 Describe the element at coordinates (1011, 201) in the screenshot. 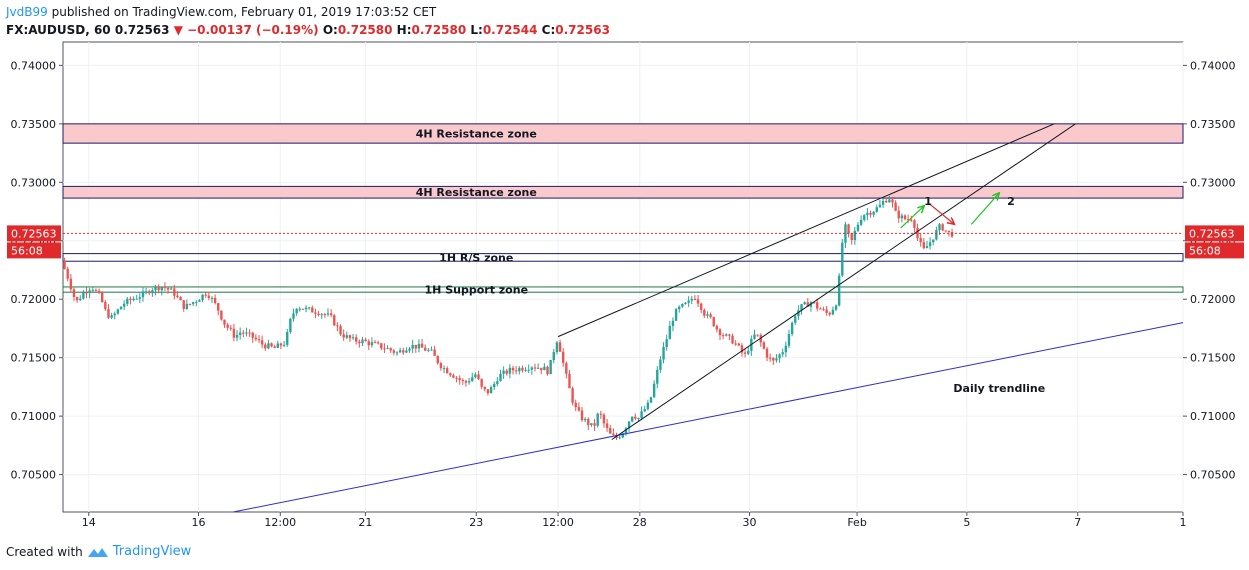

I see `annotation-4: 2` at that location.